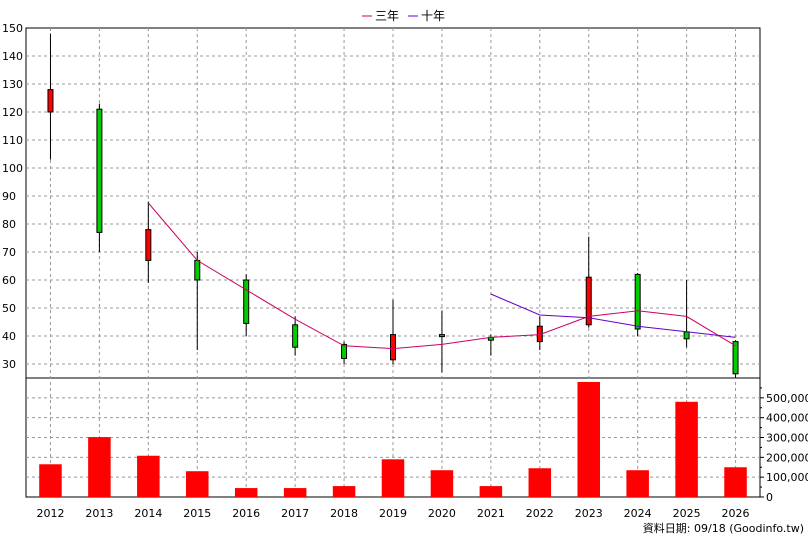 This screenshot has width=808, height=540. What do you see at coordinates (344, 513) in the screenshot?
I see `x-tick-label: 2018` at bounding box center [344, 513].